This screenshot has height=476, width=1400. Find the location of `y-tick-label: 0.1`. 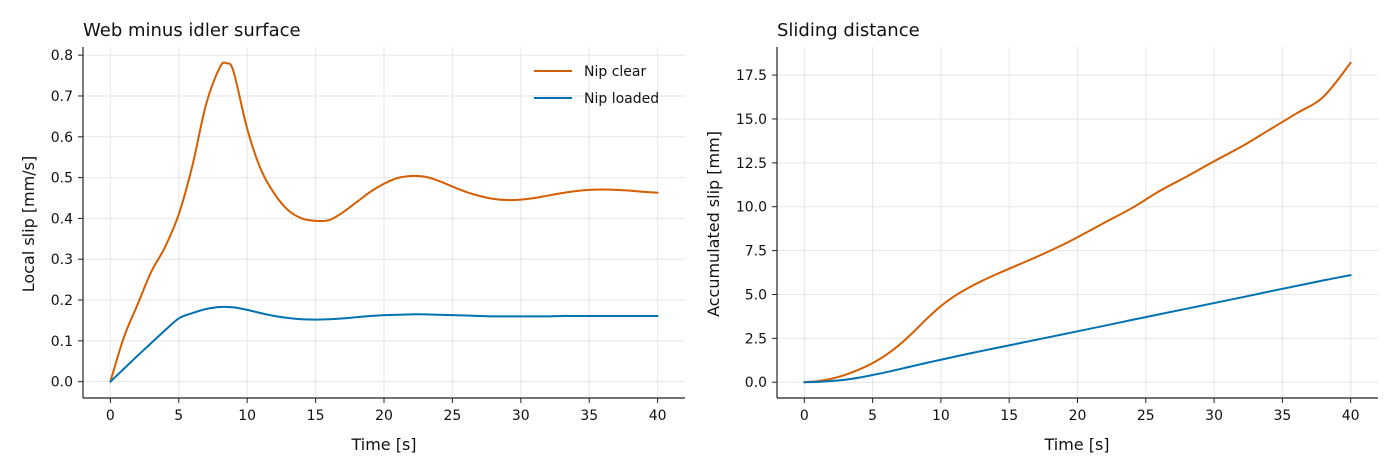

y-tick-label: 0.1 is located at coordinates (62, 342).